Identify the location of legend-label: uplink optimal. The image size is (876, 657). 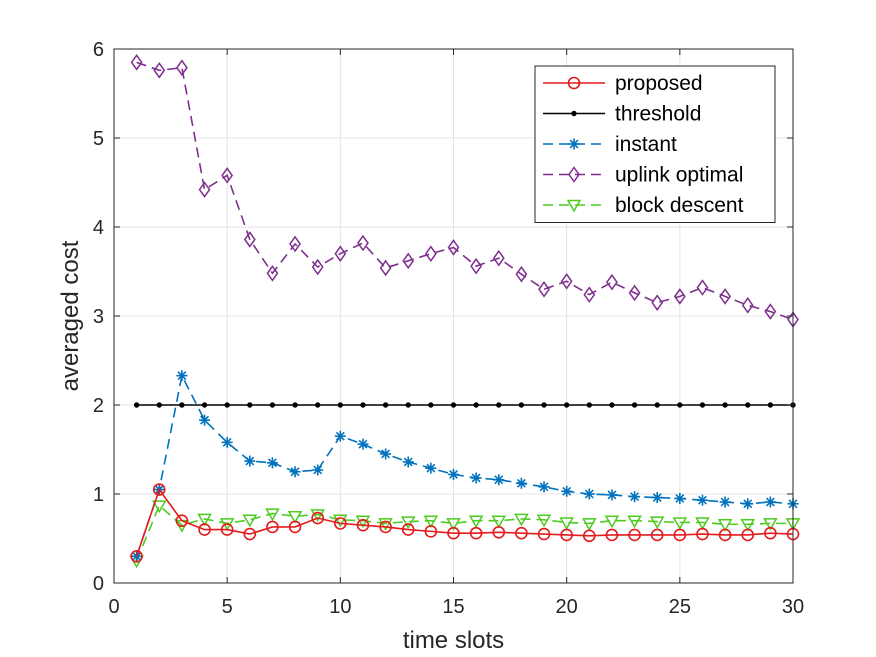
(679, 175).